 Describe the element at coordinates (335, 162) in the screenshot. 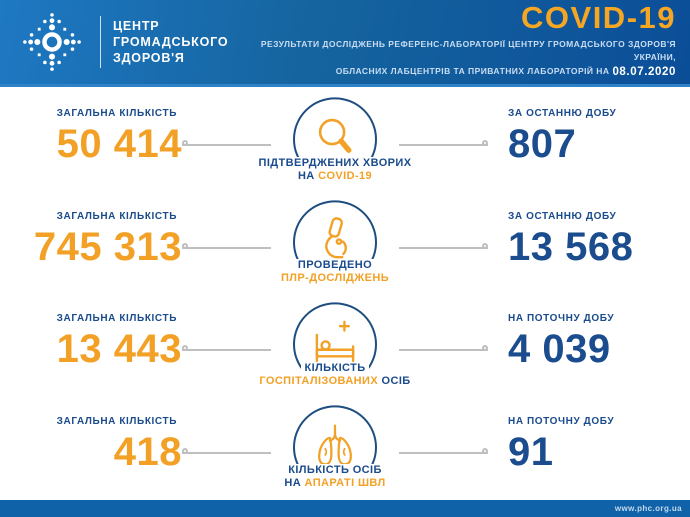

I see `caption-line1: ПІДТВЕРДЖЕНИХ ХВОРИХ` at that location.